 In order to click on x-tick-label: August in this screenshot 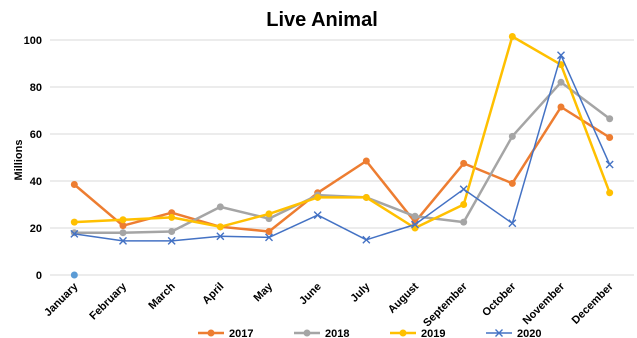, I will do `click(404, 298)`.